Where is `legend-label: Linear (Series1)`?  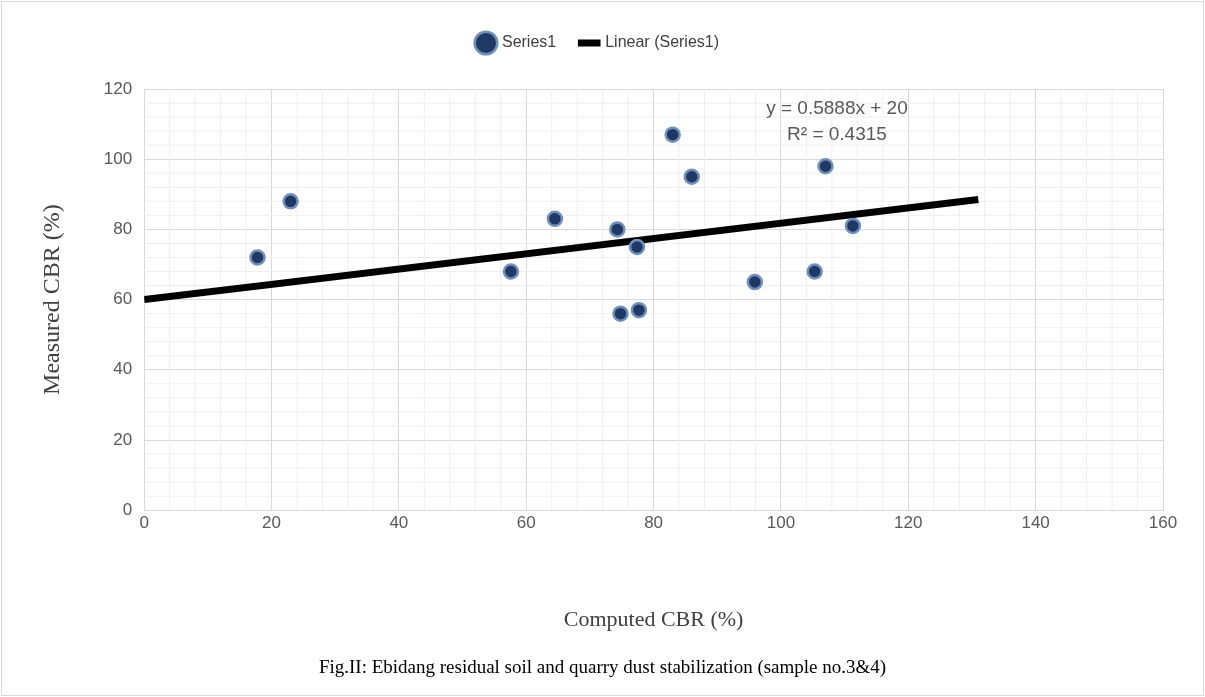 legend-label: Linear (Series1) is located at coordinates (662, 42).